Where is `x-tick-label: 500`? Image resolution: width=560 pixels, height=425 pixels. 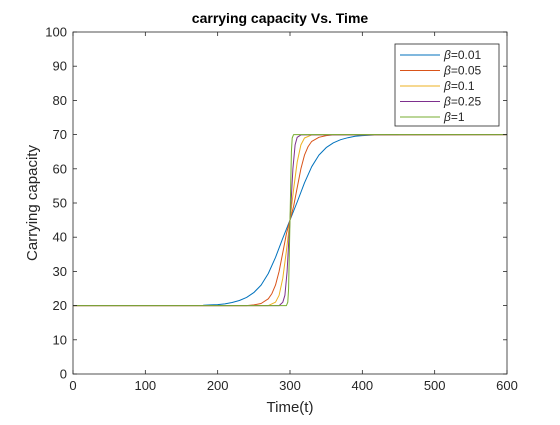
x-tick-label: 500 is located at coordinates (435, 385).